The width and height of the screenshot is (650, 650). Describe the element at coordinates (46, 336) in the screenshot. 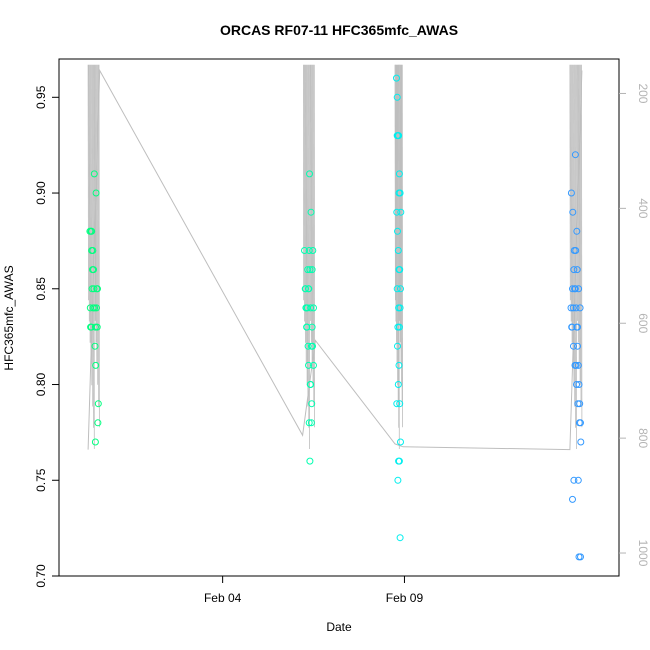

I see `y-axis-left: 0.70 0.75 0.80 0.85 0.90 0.95` at that location.